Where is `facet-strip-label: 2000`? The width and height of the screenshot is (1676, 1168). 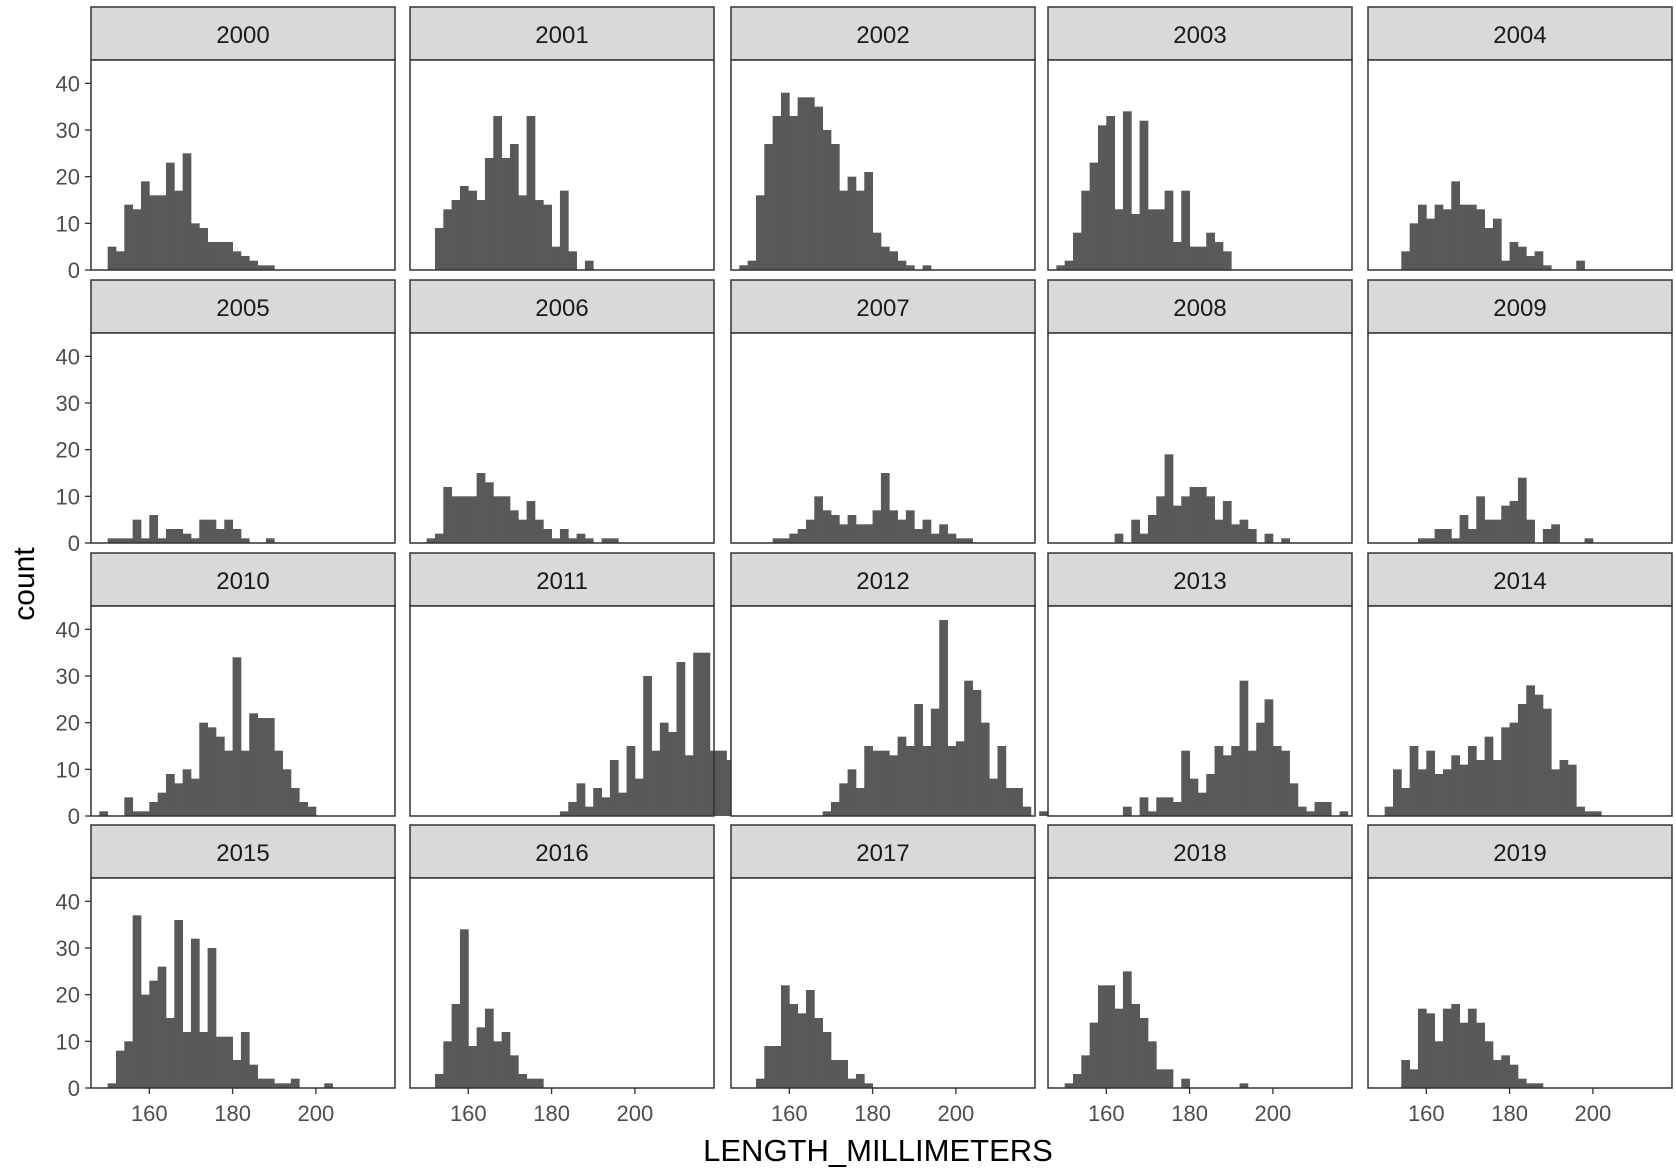 facet-strip-label: 2000 is located at coordinates (242, 35).